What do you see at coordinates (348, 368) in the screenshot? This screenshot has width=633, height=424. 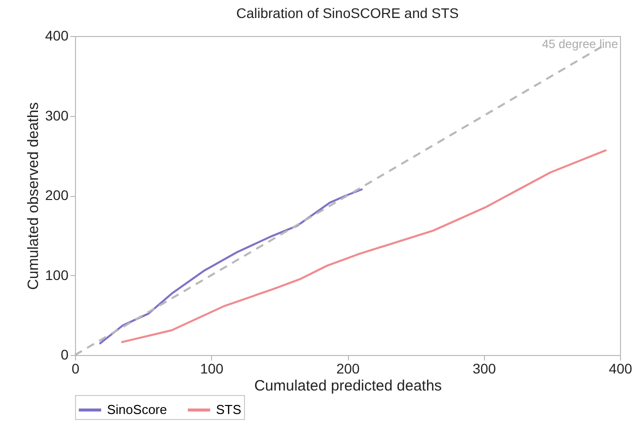 I see `x-tick-label: 200` at bounding box center [348, 368].